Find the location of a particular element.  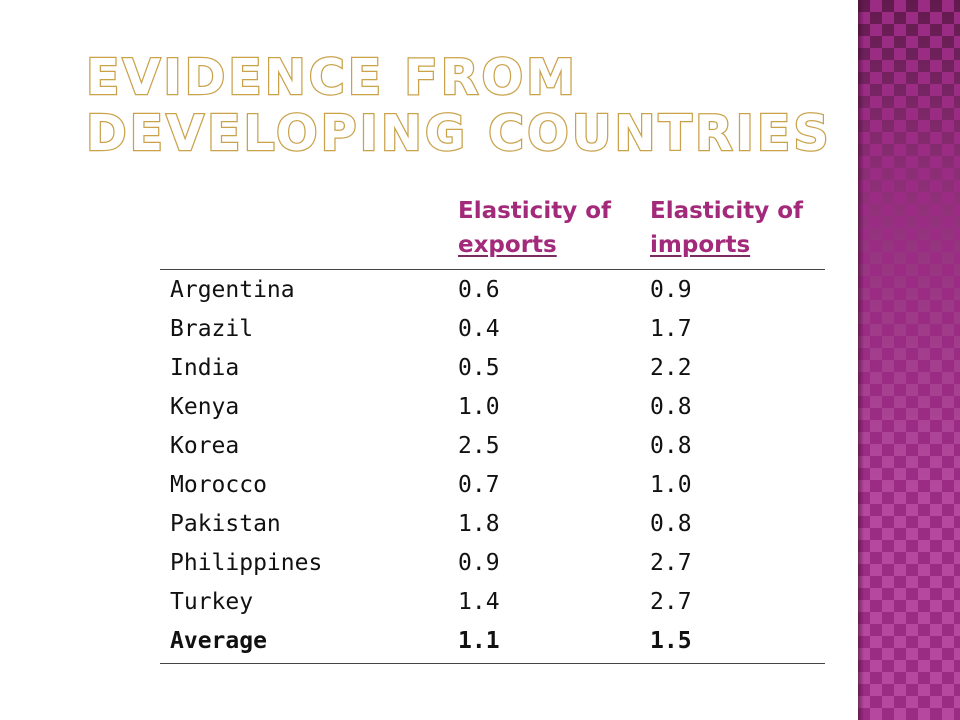

exports-cell: 2.5 is located at coordinates (479, 446).